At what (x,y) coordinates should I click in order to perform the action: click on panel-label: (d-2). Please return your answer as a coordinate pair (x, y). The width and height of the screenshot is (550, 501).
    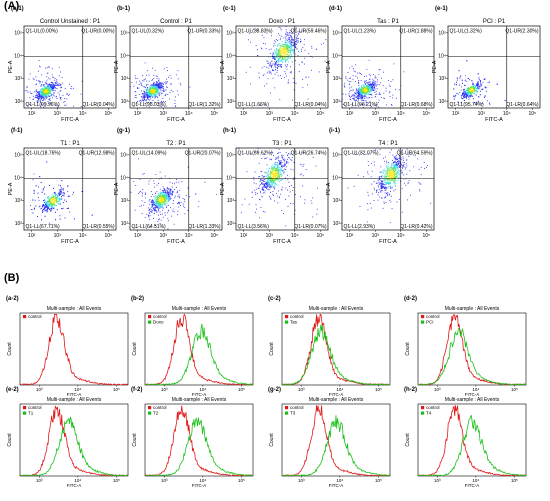
    Looking at the image, I should click on (410, 299).